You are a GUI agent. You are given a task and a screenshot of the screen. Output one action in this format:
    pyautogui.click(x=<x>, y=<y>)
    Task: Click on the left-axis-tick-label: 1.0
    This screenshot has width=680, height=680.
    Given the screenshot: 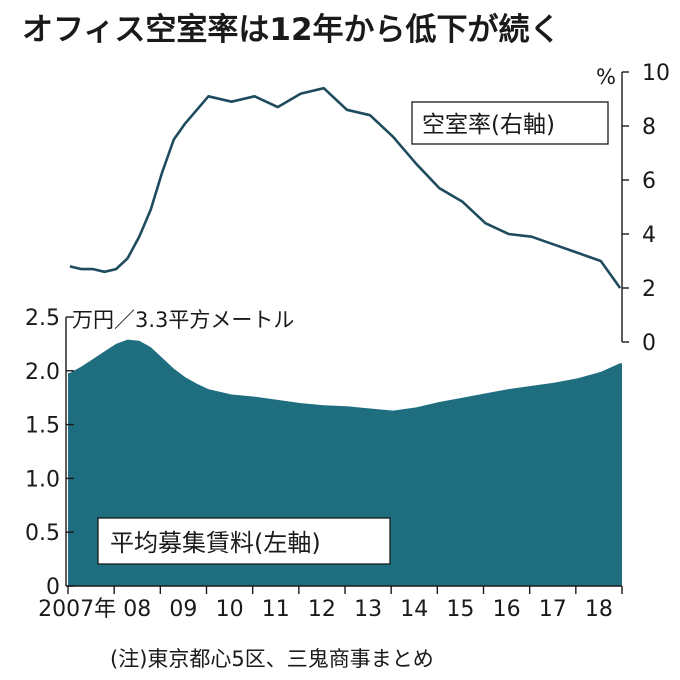 What is the action you would take?
    pyautogui.click(x=42, y=479)
    